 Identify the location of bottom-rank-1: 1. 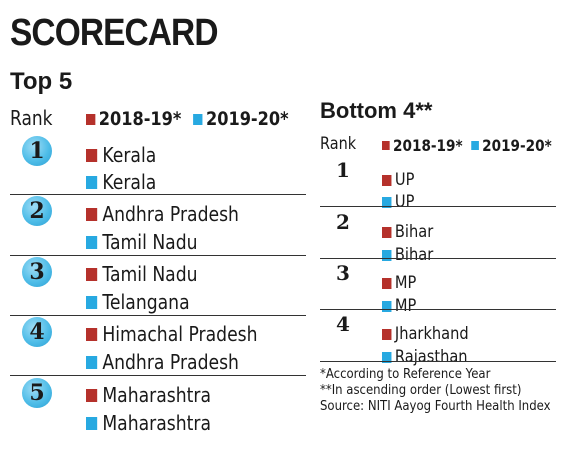
(343, 170).